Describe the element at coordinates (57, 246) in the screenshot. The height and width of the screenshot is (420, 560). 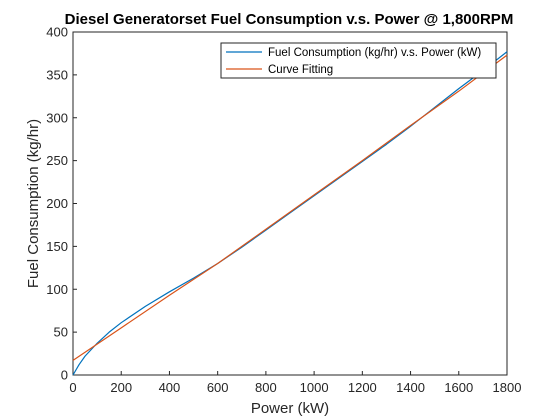
I see `y-tick-label: 150` at that location.